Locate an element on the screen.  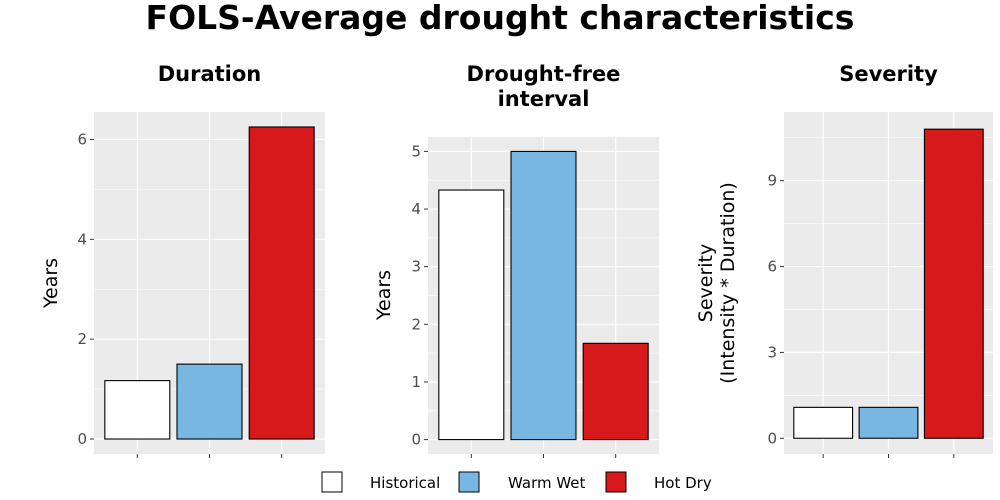
panel-title: Duration is located at coordinates (210, 74).